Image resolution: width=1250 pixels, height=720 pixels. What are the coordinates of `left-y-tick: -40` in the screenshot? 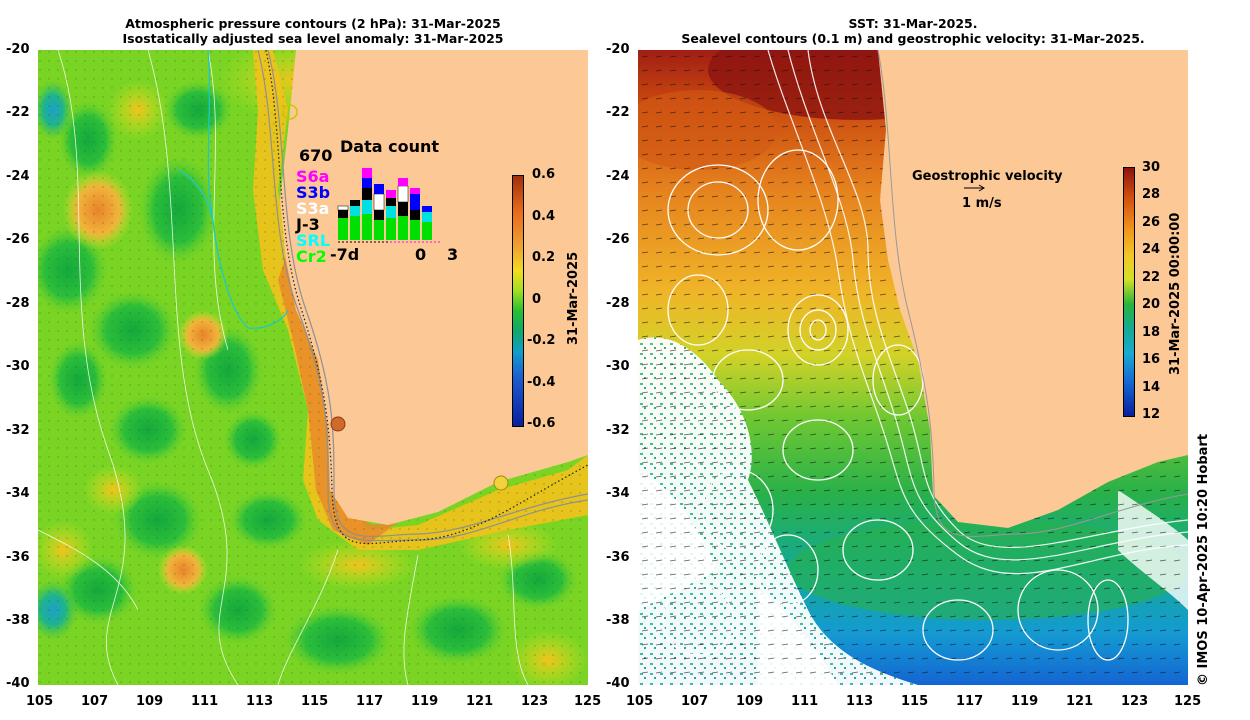 It's located at (18, 683).